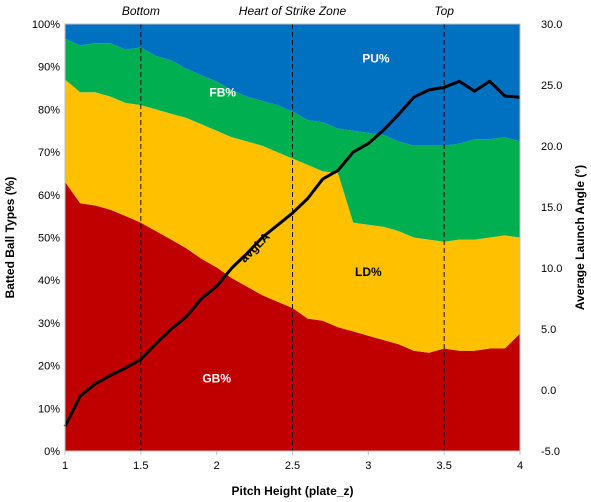 The width and height of the screenshot is (591, 502). What do you see at coordinates (49, 110) in the screenshot?
I see `y-tick-label: 80%` at bounding box center [49, 110].